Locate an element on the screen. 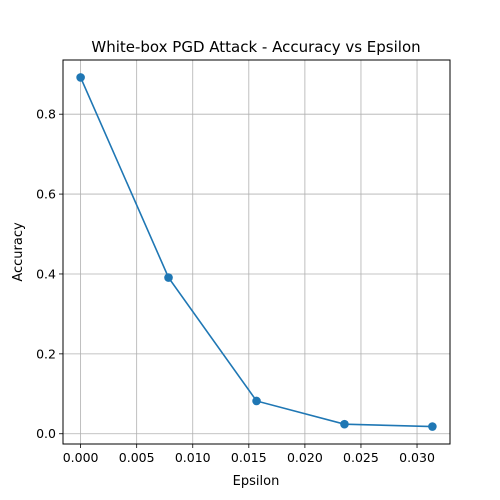  x-ticks: 0.000 0.005 0.010 0.015 0.020 0.025 0.030 is located at coordinates (249, 454).